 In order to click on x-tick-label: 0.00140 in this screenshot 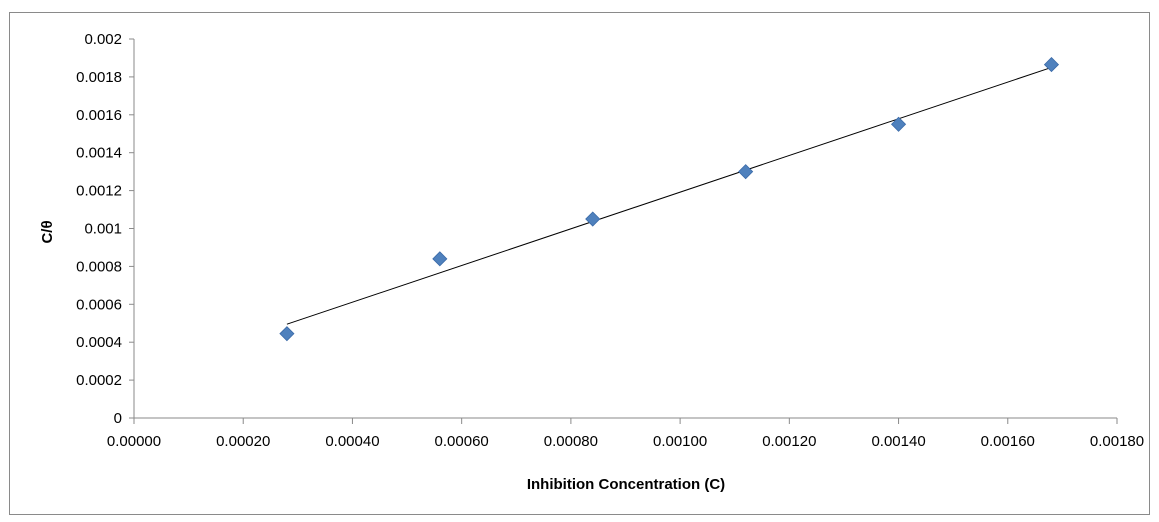, I will do `click(898, 441)`.